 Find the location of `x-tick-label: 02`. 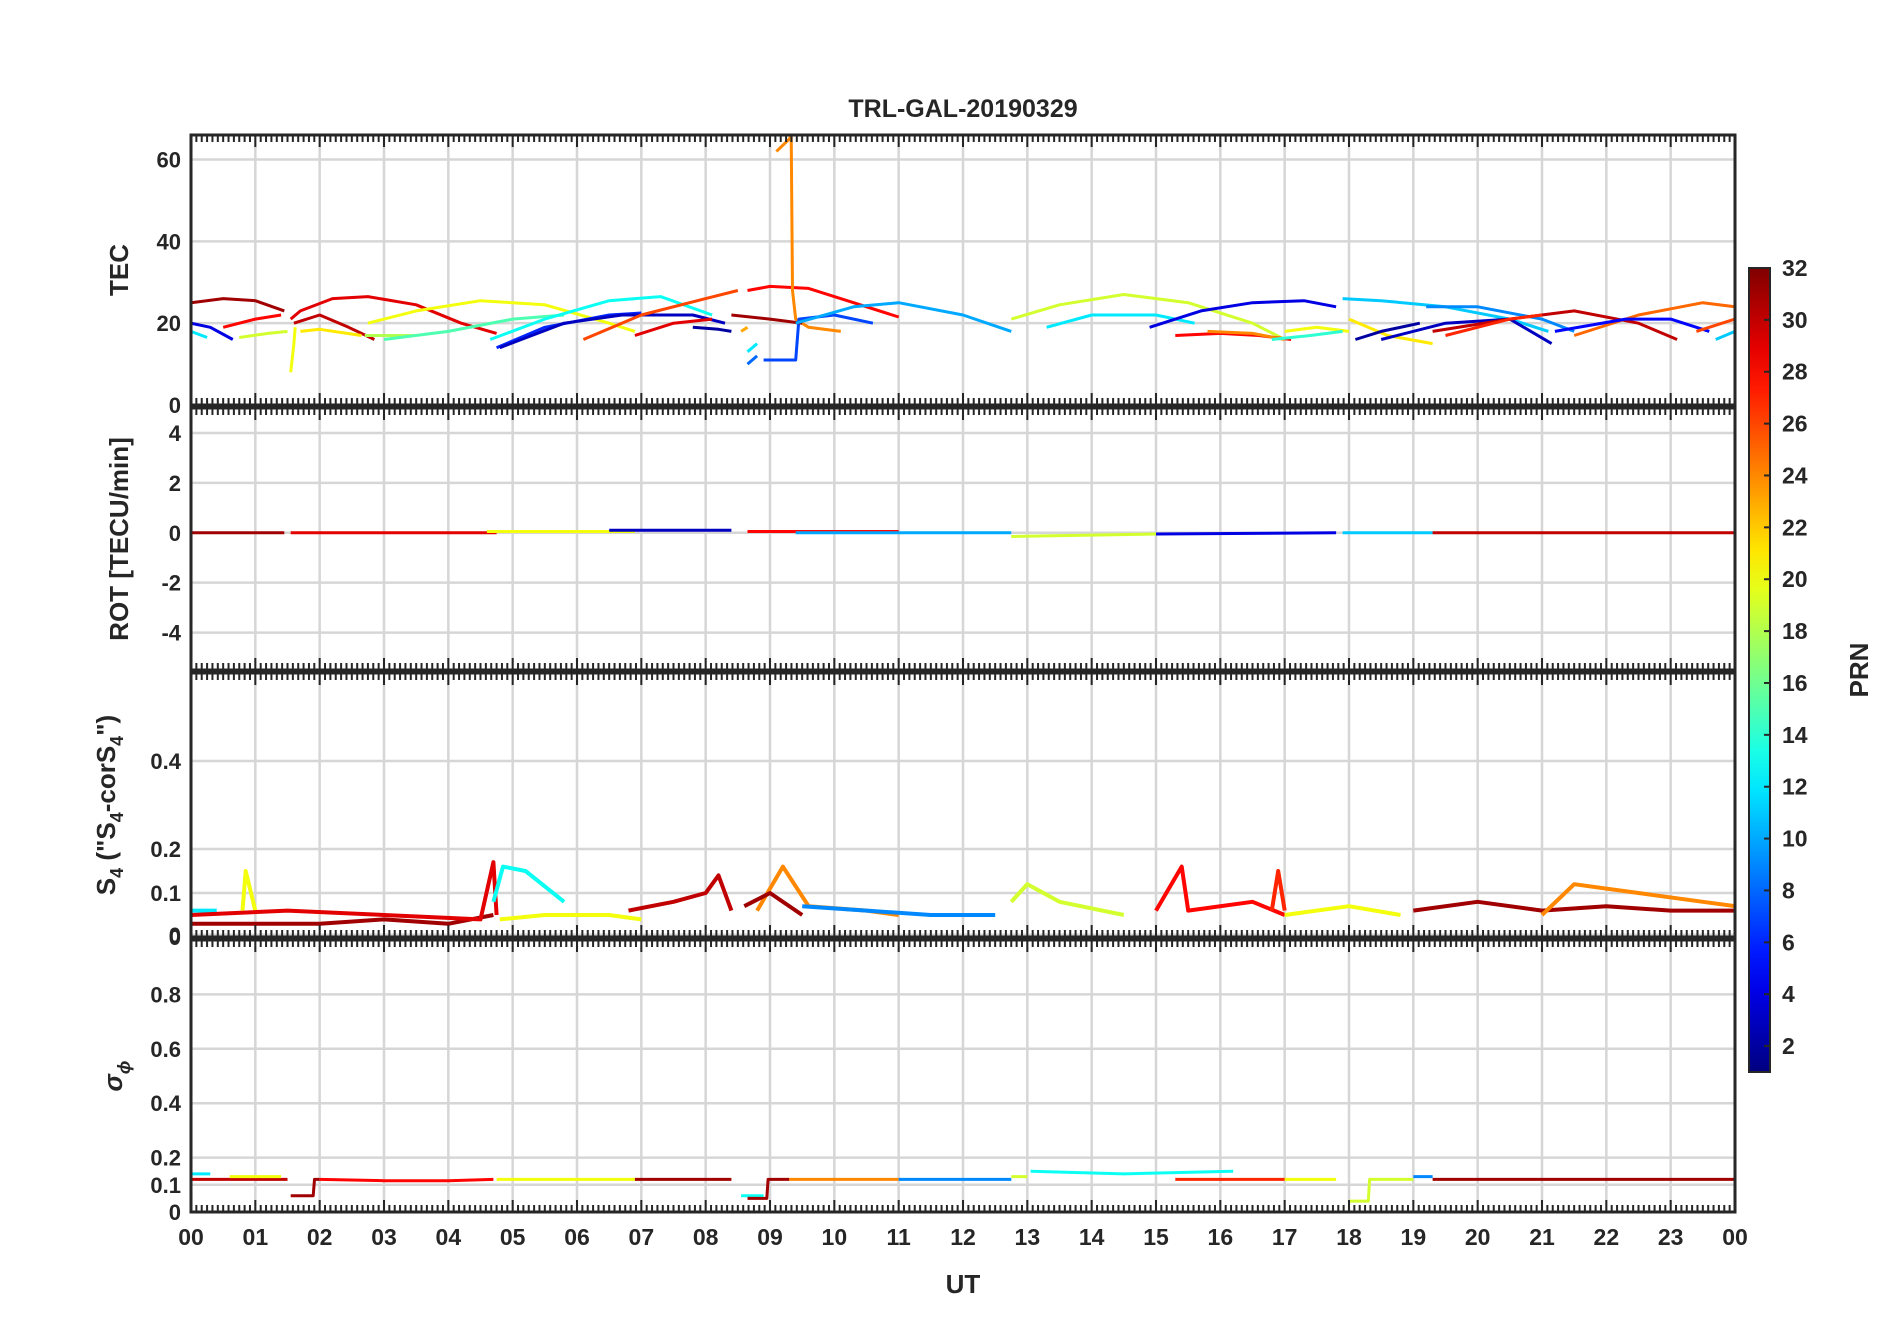

x-tick-label: 02 is located at coordinates (320, 1237).